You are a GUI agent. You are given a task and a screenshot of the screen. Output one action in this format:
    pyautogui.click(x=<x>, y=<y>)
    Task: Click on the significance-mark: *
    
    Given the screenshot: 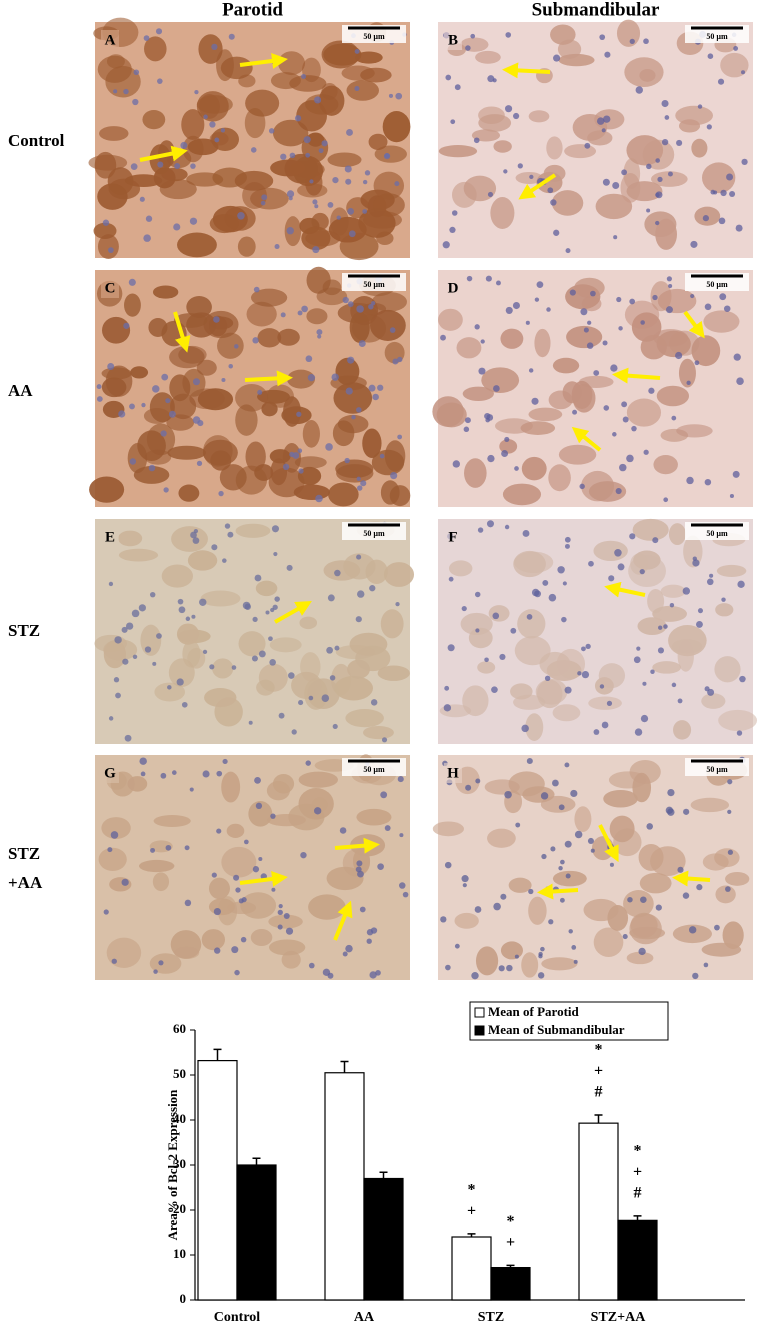 What is the action you would take?
    pyautogui.click(x=511, y=1221)
    